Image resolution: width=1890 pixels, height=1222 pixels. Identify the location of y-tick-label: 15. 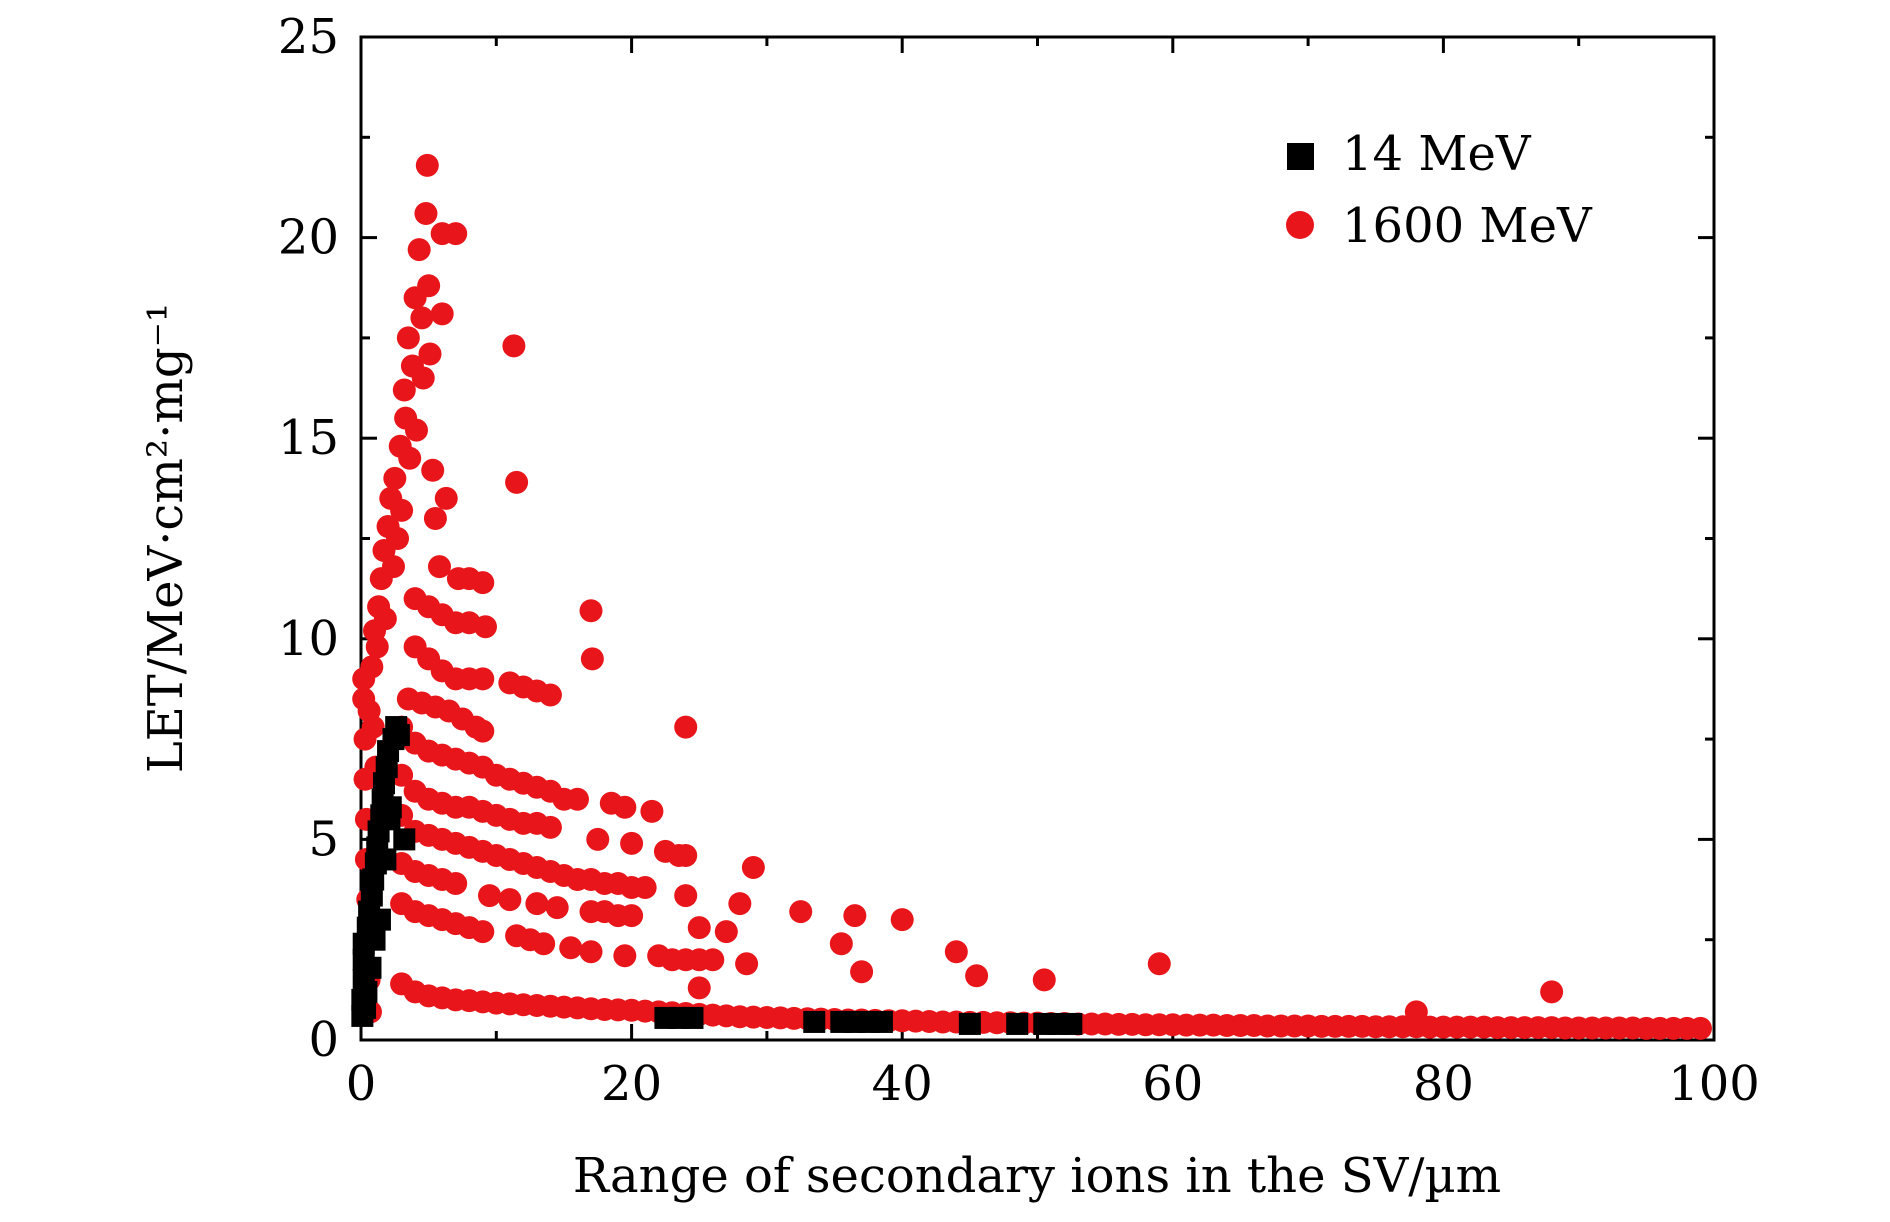
(308, 438).